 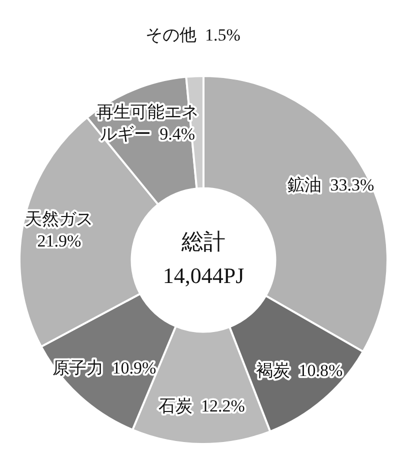 What do you see at coordinates (203, 241) in the screenshot?
I see `text: 総計` at bounding box center [203, 241].